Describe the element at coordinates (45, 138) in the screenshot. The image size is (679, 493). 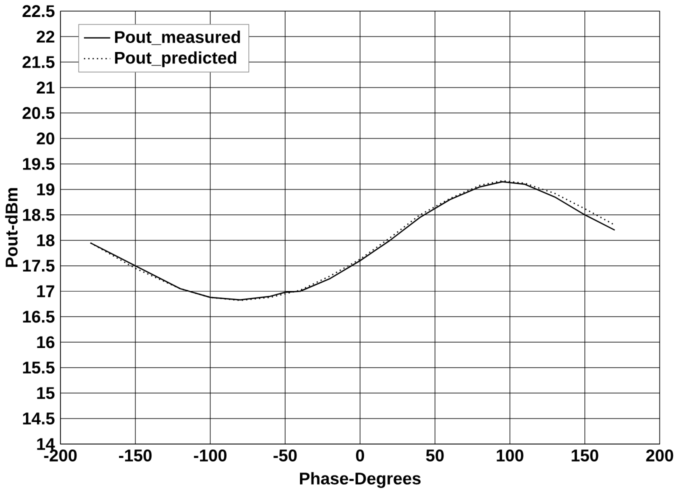
I see `y-tick-label: 20` at that location.